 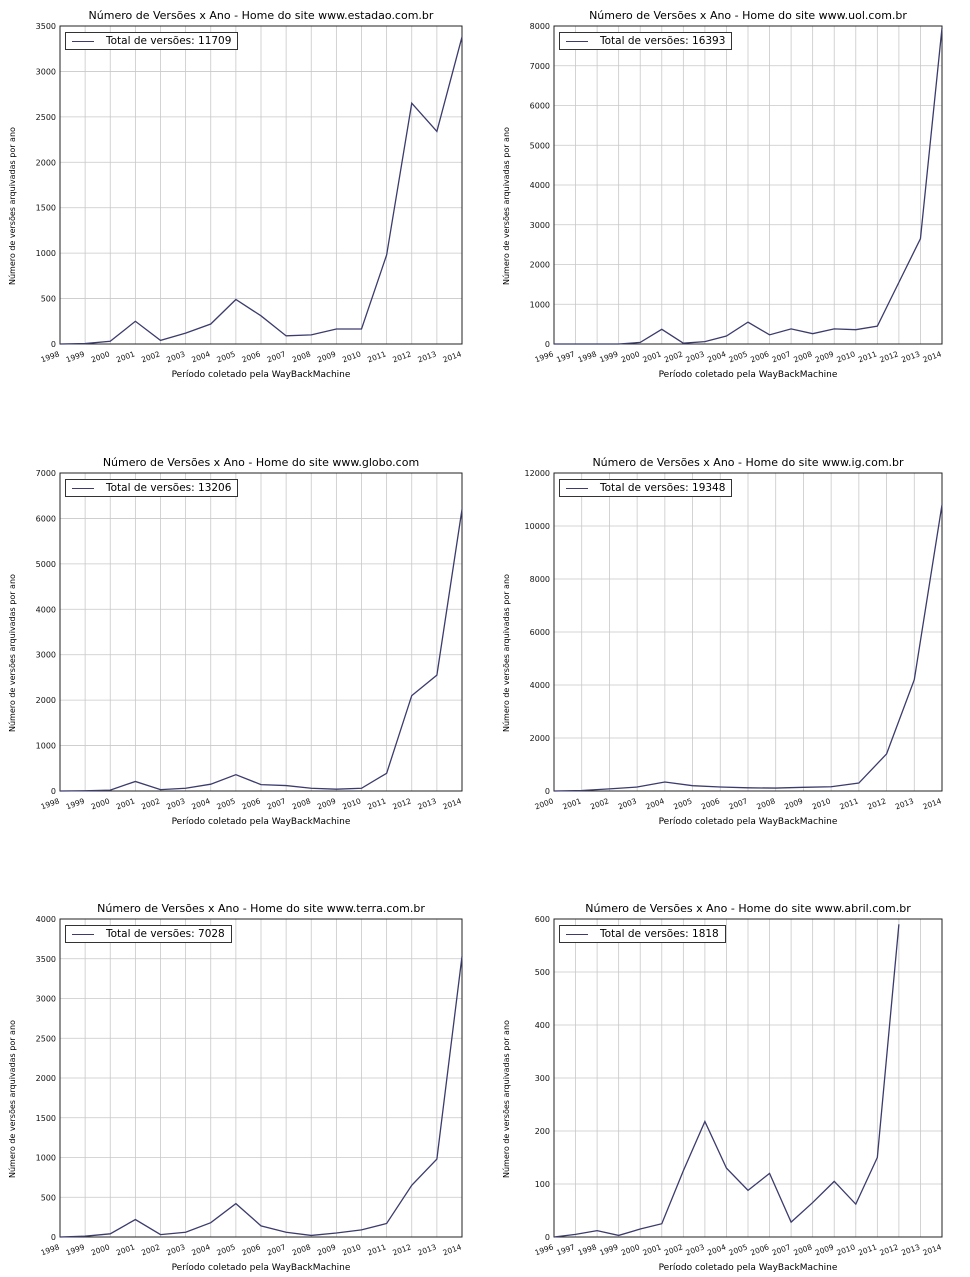 I want to click on x-tick-label: 2006, so click(x=251, y=356).